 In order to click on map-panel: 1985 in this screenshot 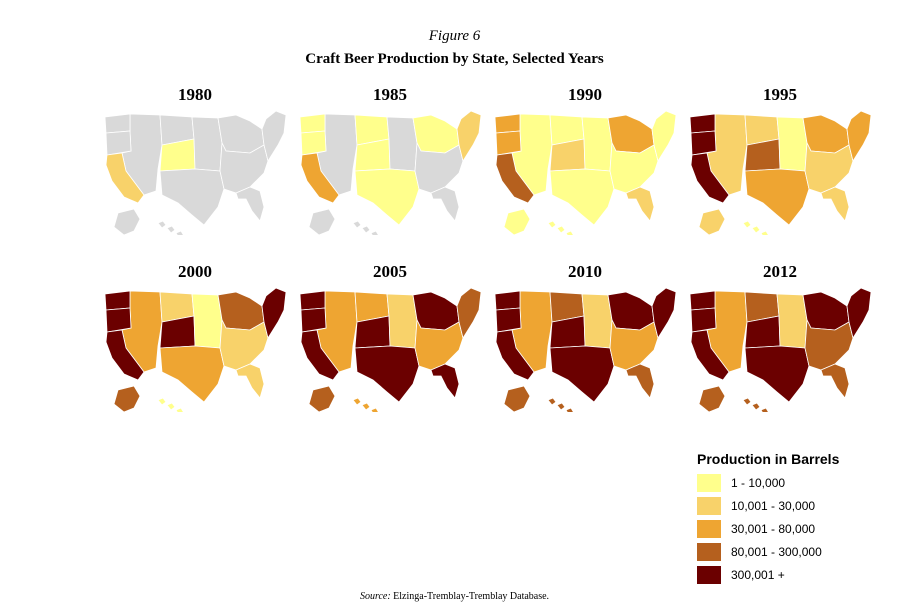, I will do `click(390, 160)`.